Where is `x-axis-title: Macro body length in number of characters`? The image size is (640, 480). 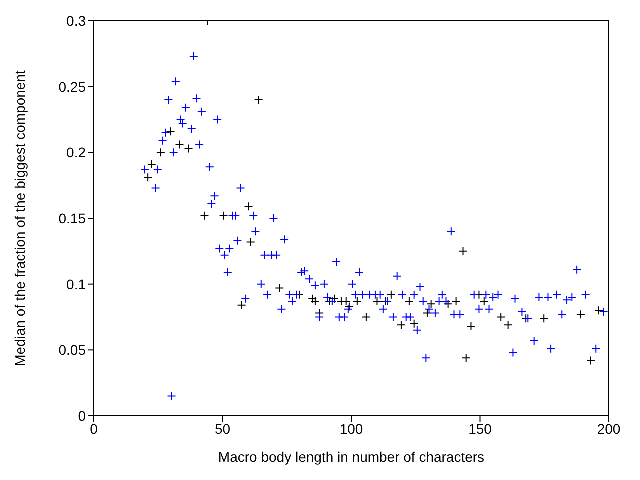
x-axis-title: Macro body length in number of characters is located at coordinates (351, 457).